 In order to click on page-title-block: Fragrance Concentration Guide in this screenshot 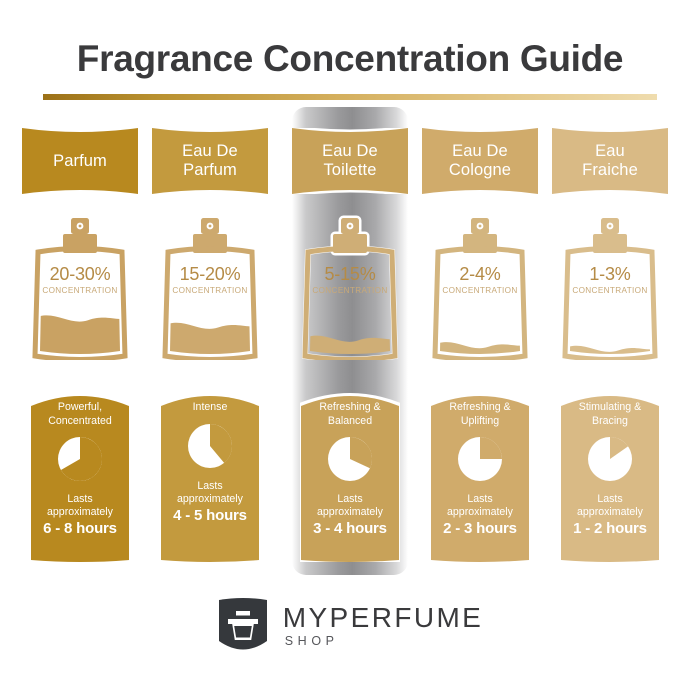, I will do `click(350, 68)`.